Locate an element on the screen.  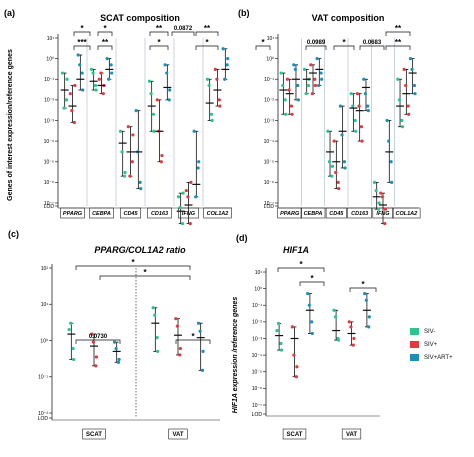
panel-d-ytick-label: 10⁻⁵ is located at coordinates (257, 373).